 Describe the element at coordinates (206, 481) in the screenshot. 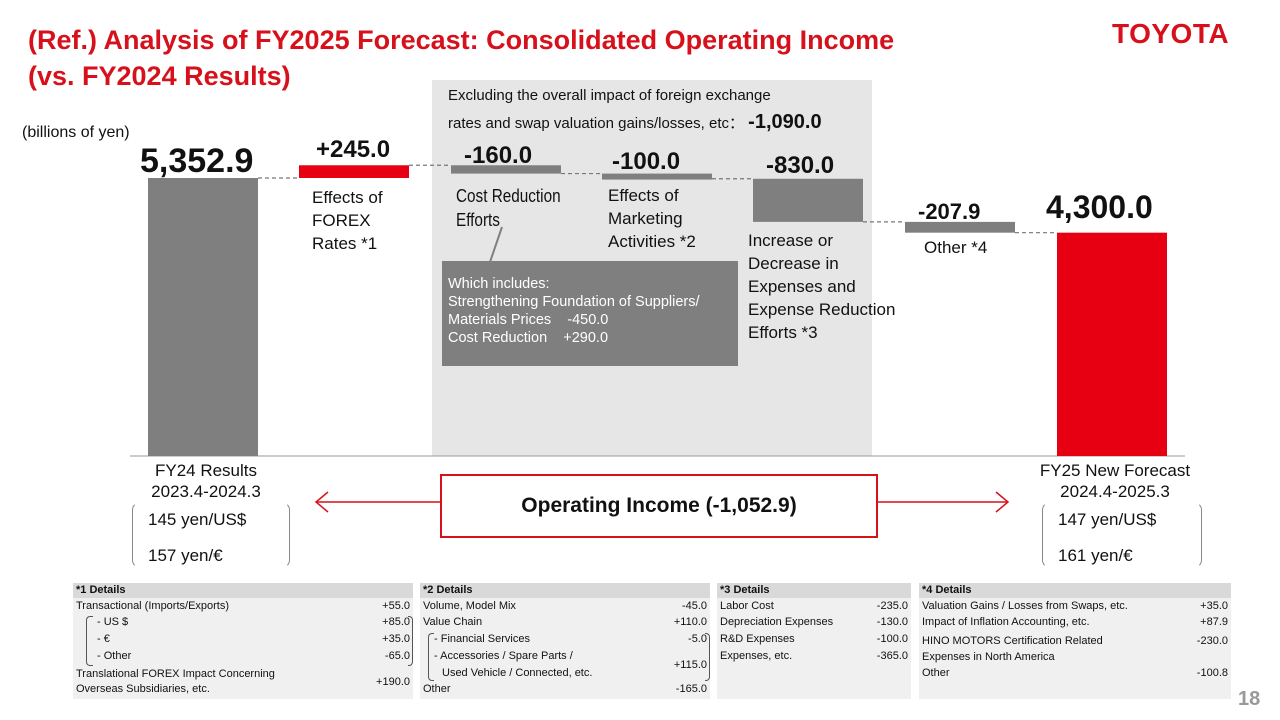

I see `fy24-heading: FY24 Results 2023.4-2024.3` at that location.